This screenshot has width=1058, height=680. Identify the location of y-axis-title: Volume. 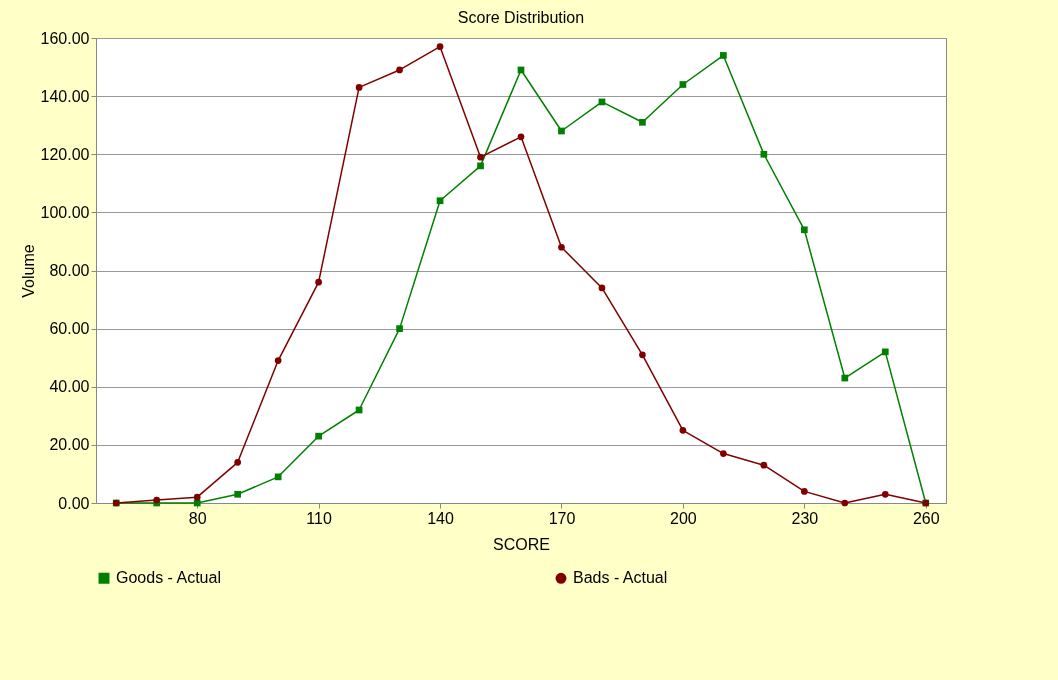
(28, 271).